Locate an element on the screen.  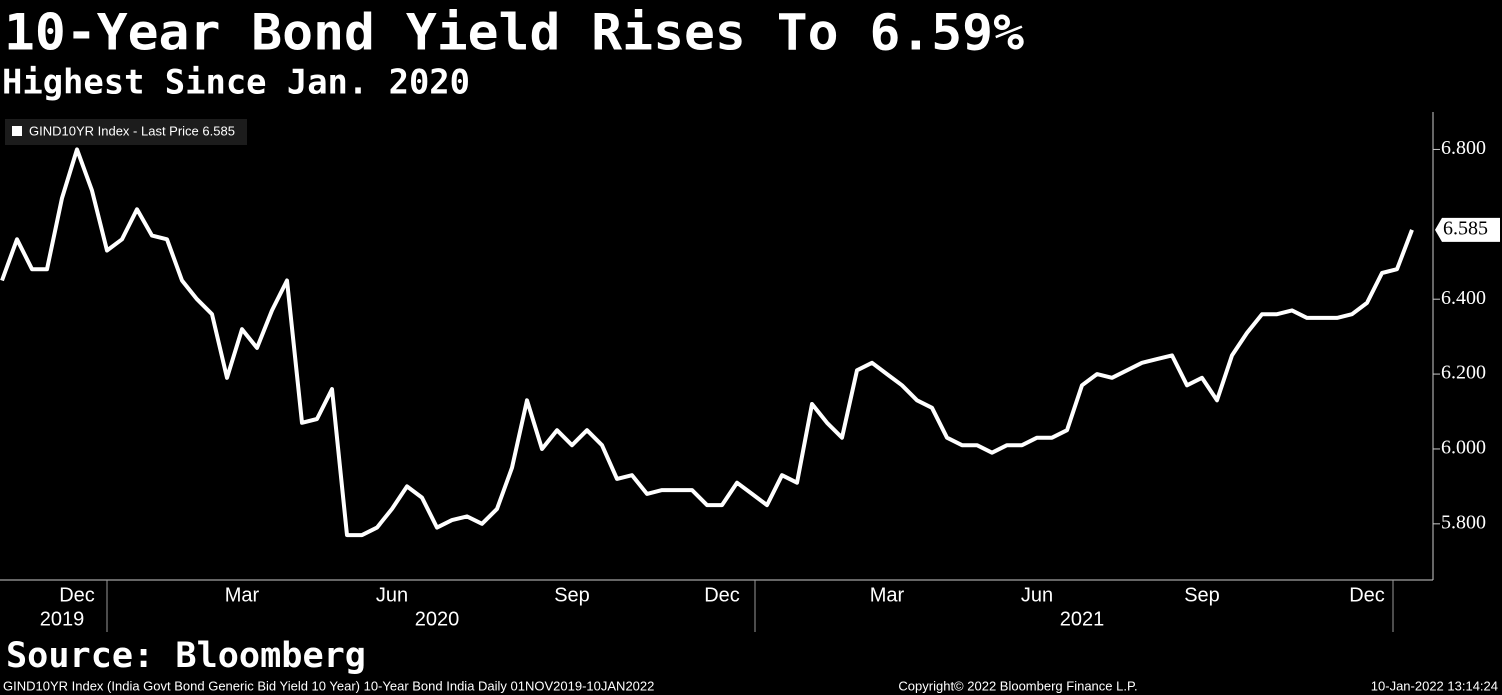
legend-swatch is located at coordinates (17, 131).